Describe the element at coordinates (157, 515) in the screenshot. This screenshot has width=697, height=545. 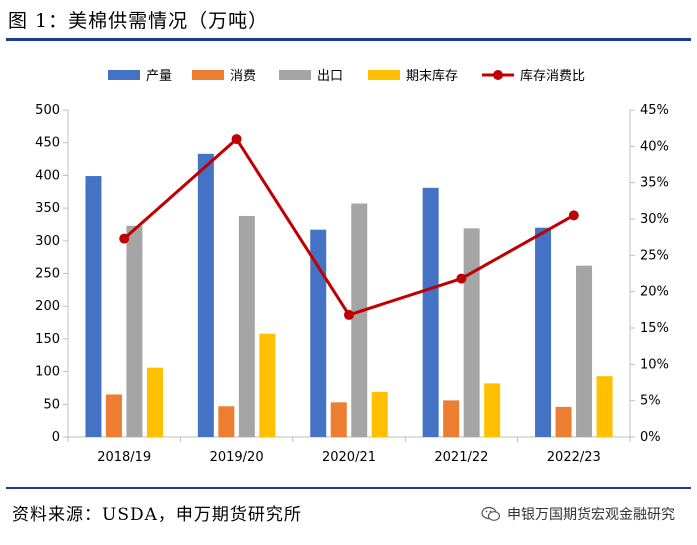
I see `source-note: 资料来源：USDA，申万期货研究所` at that location.